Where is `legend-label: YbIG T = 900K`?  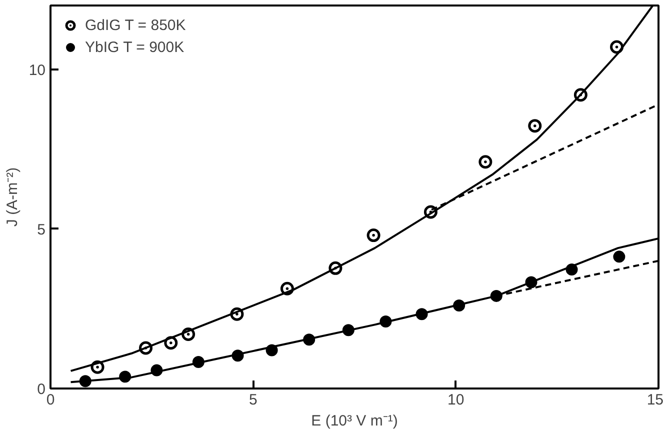
legend-label: YbIG T = 900K is located at coordinates (134, 47).